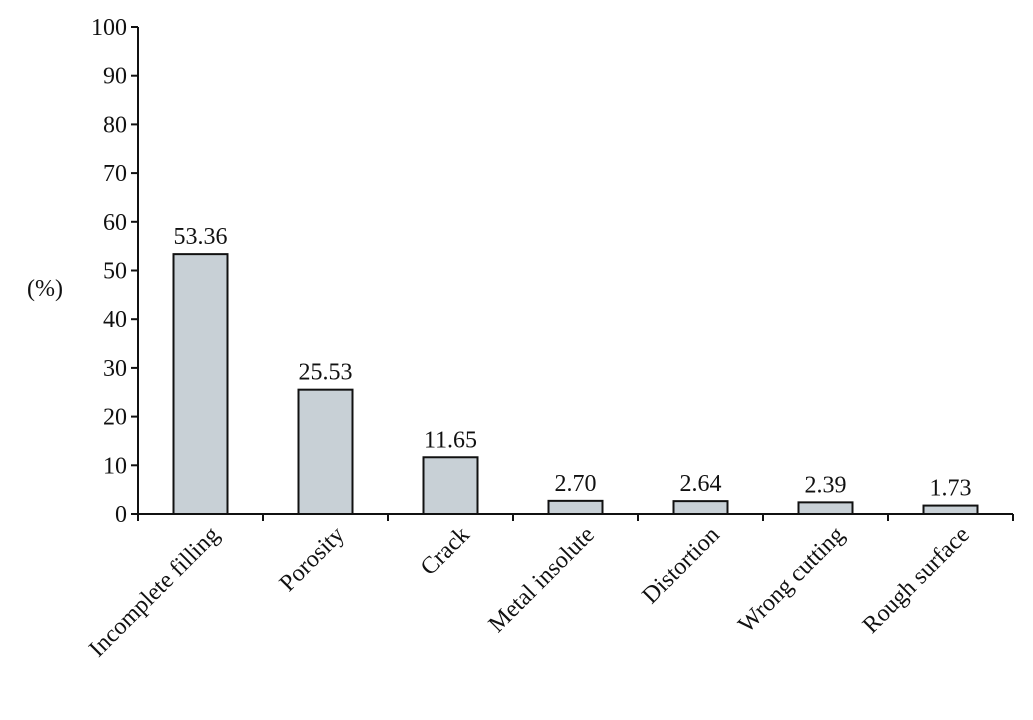  What do you see at coordinates (154, 592) in the screenshot?
I see `x-tick-label: Incomplete filling` at bounding box center [154, 592].